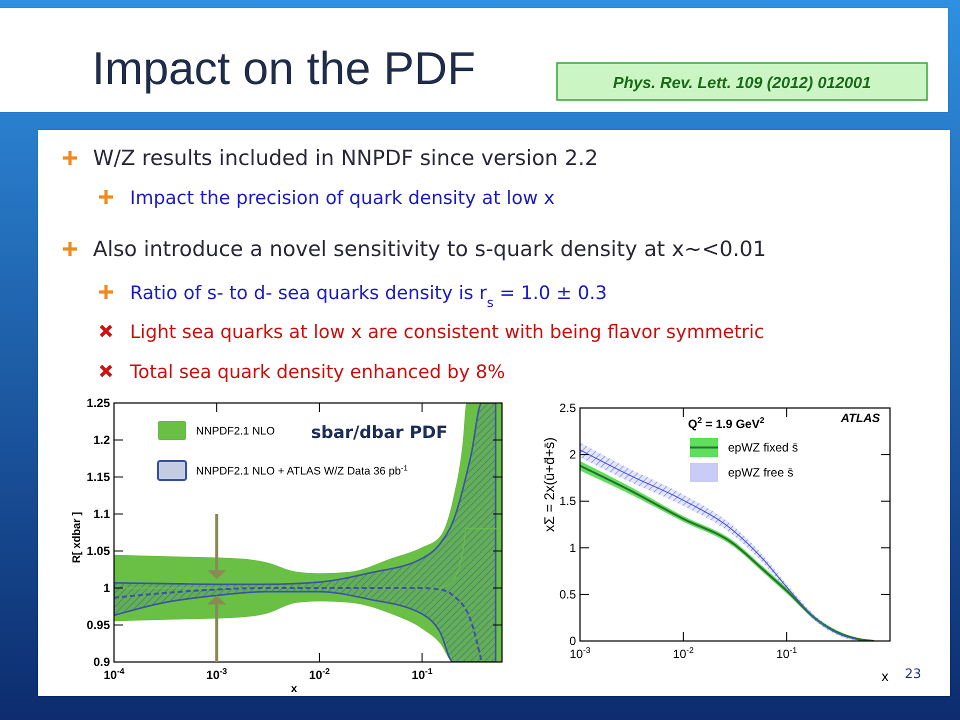 This screenshot has width=960, height=720. I want to click on text: Also introduce a novel sensitivity to s-quark density at x~<0.01, so click(429, 249).